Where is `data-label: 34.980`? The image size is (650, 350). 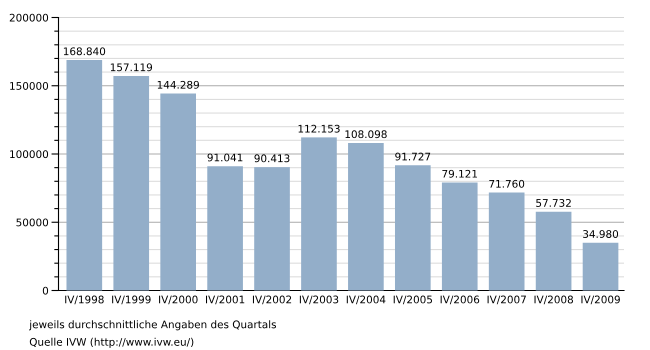
data-label: 34.980 is located at coordinates (600, 234).